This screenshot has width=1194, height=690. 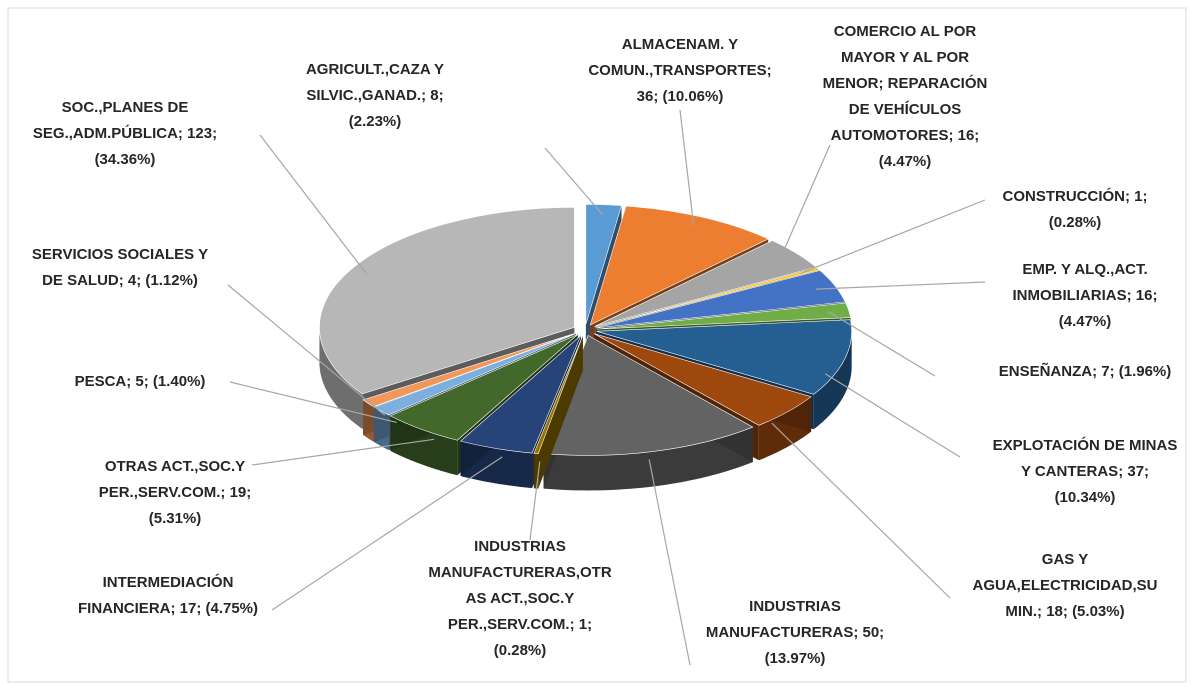 I want to click on data-label: CONSTRUCCIÓN; 1;, so click(x=1075, y=196).